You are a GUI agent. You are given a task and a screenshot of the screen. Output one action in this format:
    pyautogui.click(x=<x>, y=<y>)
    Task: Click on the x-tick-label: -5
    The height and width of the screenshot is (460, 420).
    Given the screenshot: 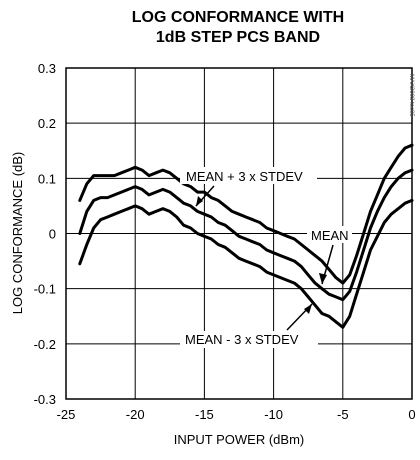 What is the action you would take?
    pyautogui.click(x=343, y=414)
    